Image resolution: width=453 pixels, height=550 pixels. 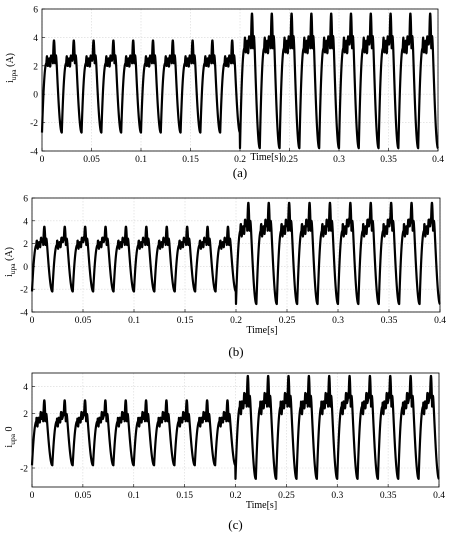 I want to click on y-axis-label: iupa 0, so click(x=10, y=436).